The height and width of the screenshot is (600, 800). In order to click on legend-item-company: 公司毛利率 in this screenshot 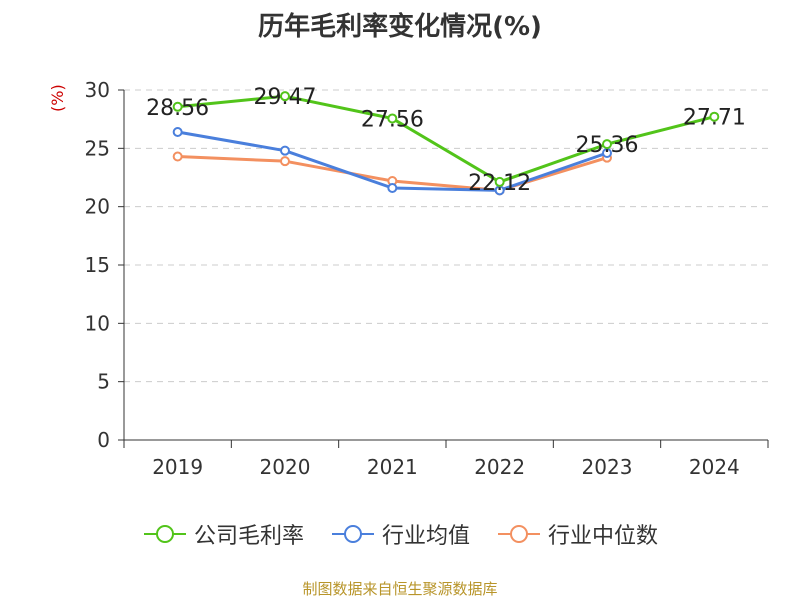, I will do `click(223, 534)`.